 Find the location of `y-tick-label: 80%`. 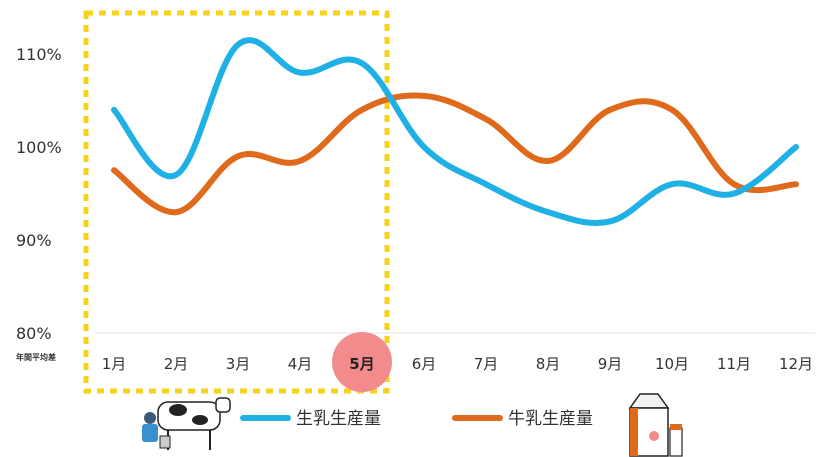

y-tick-label: 80% is located at coordinates (34, 333).